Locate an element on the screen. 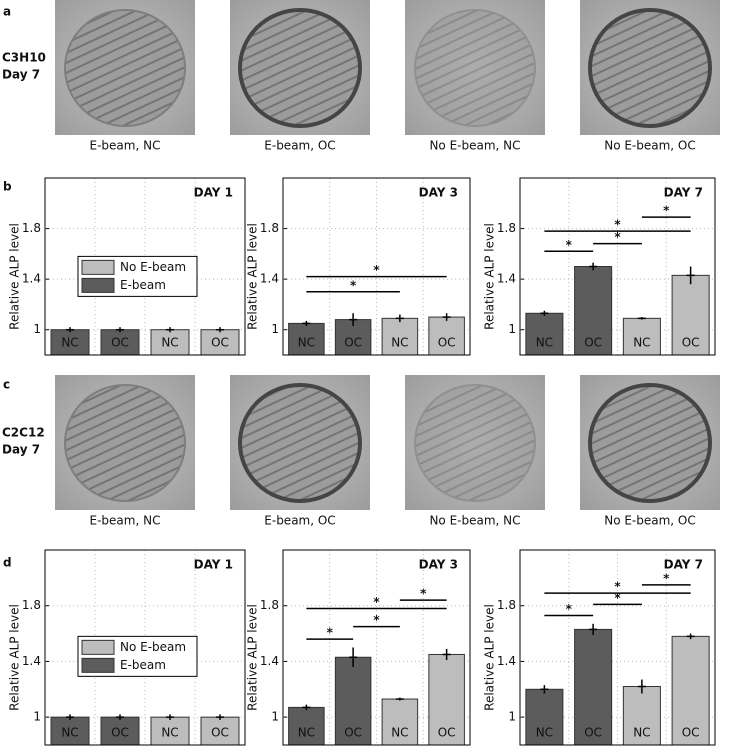 Image resolution: width=741 pixels, height=750 pixels. row-label: Day 7 is located at coordinates (21, 75).